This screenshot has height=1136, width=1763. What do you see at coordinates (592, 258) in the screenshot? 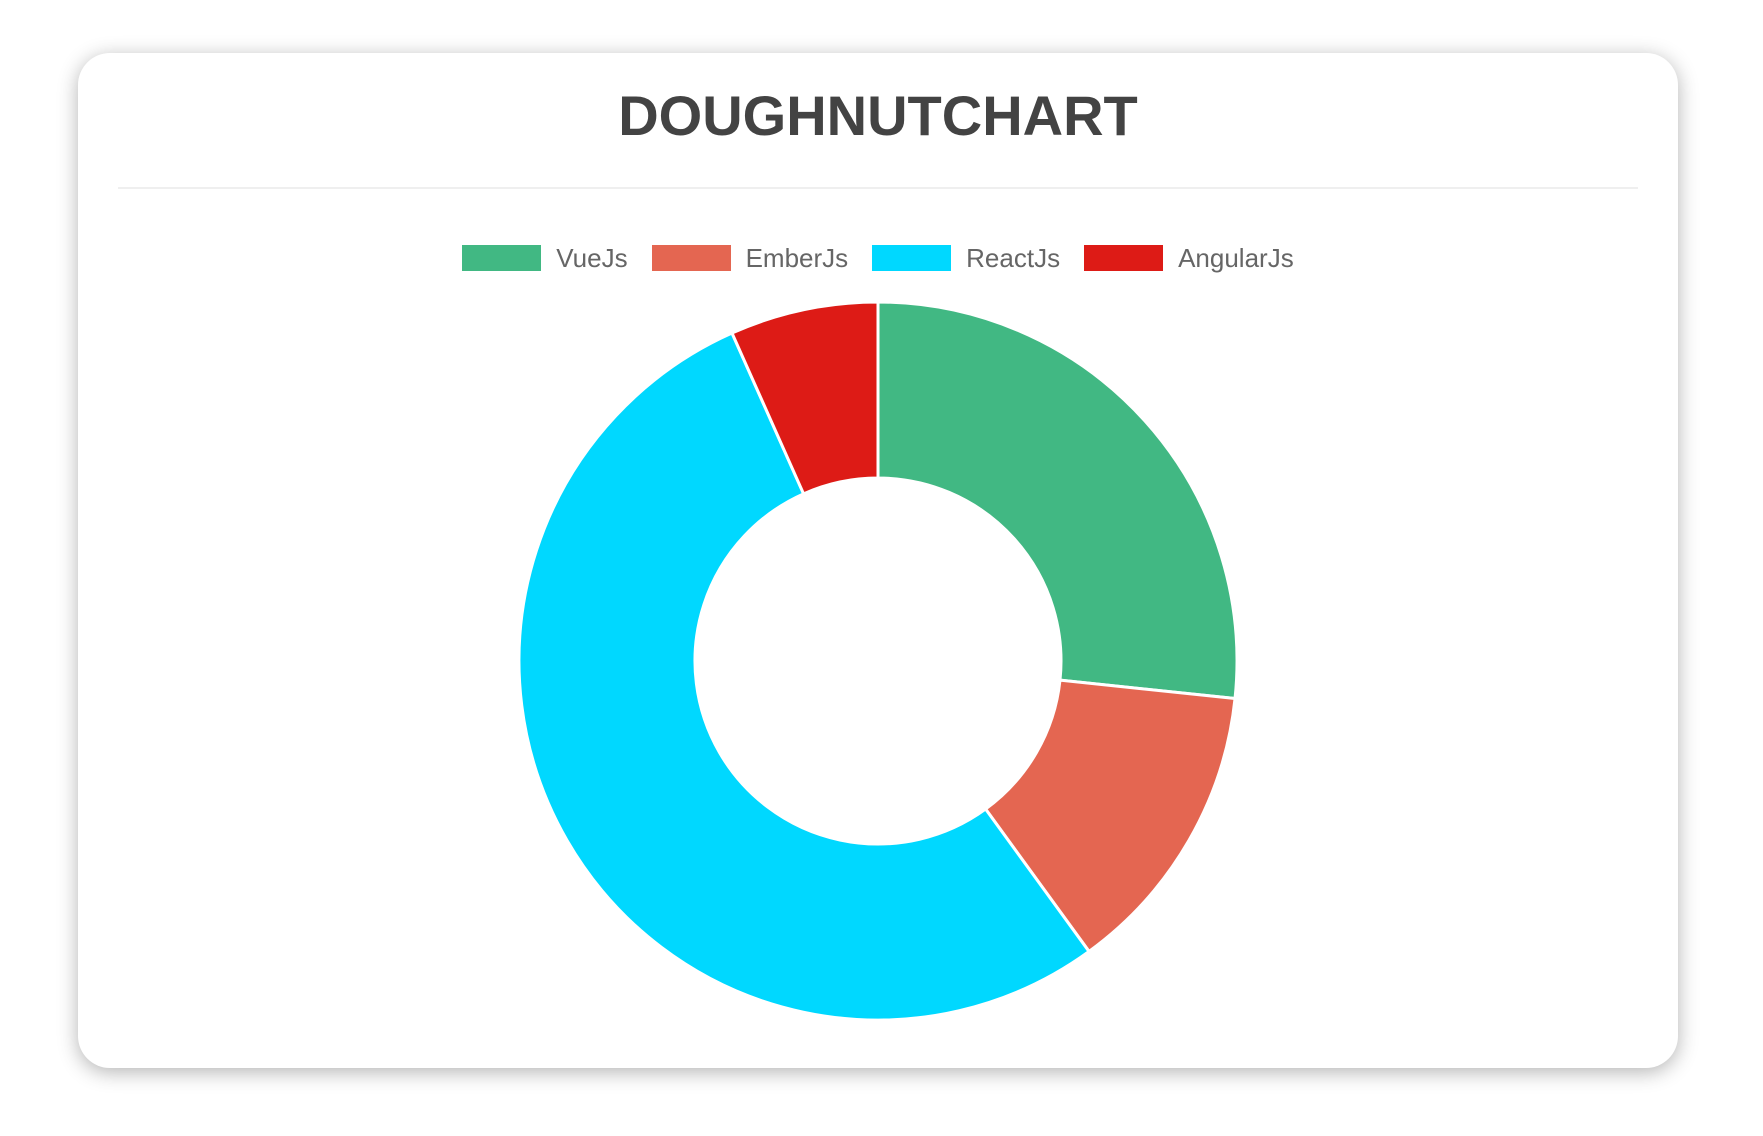
I see `legend-label: VueJs` at bounding box center [592, 258].